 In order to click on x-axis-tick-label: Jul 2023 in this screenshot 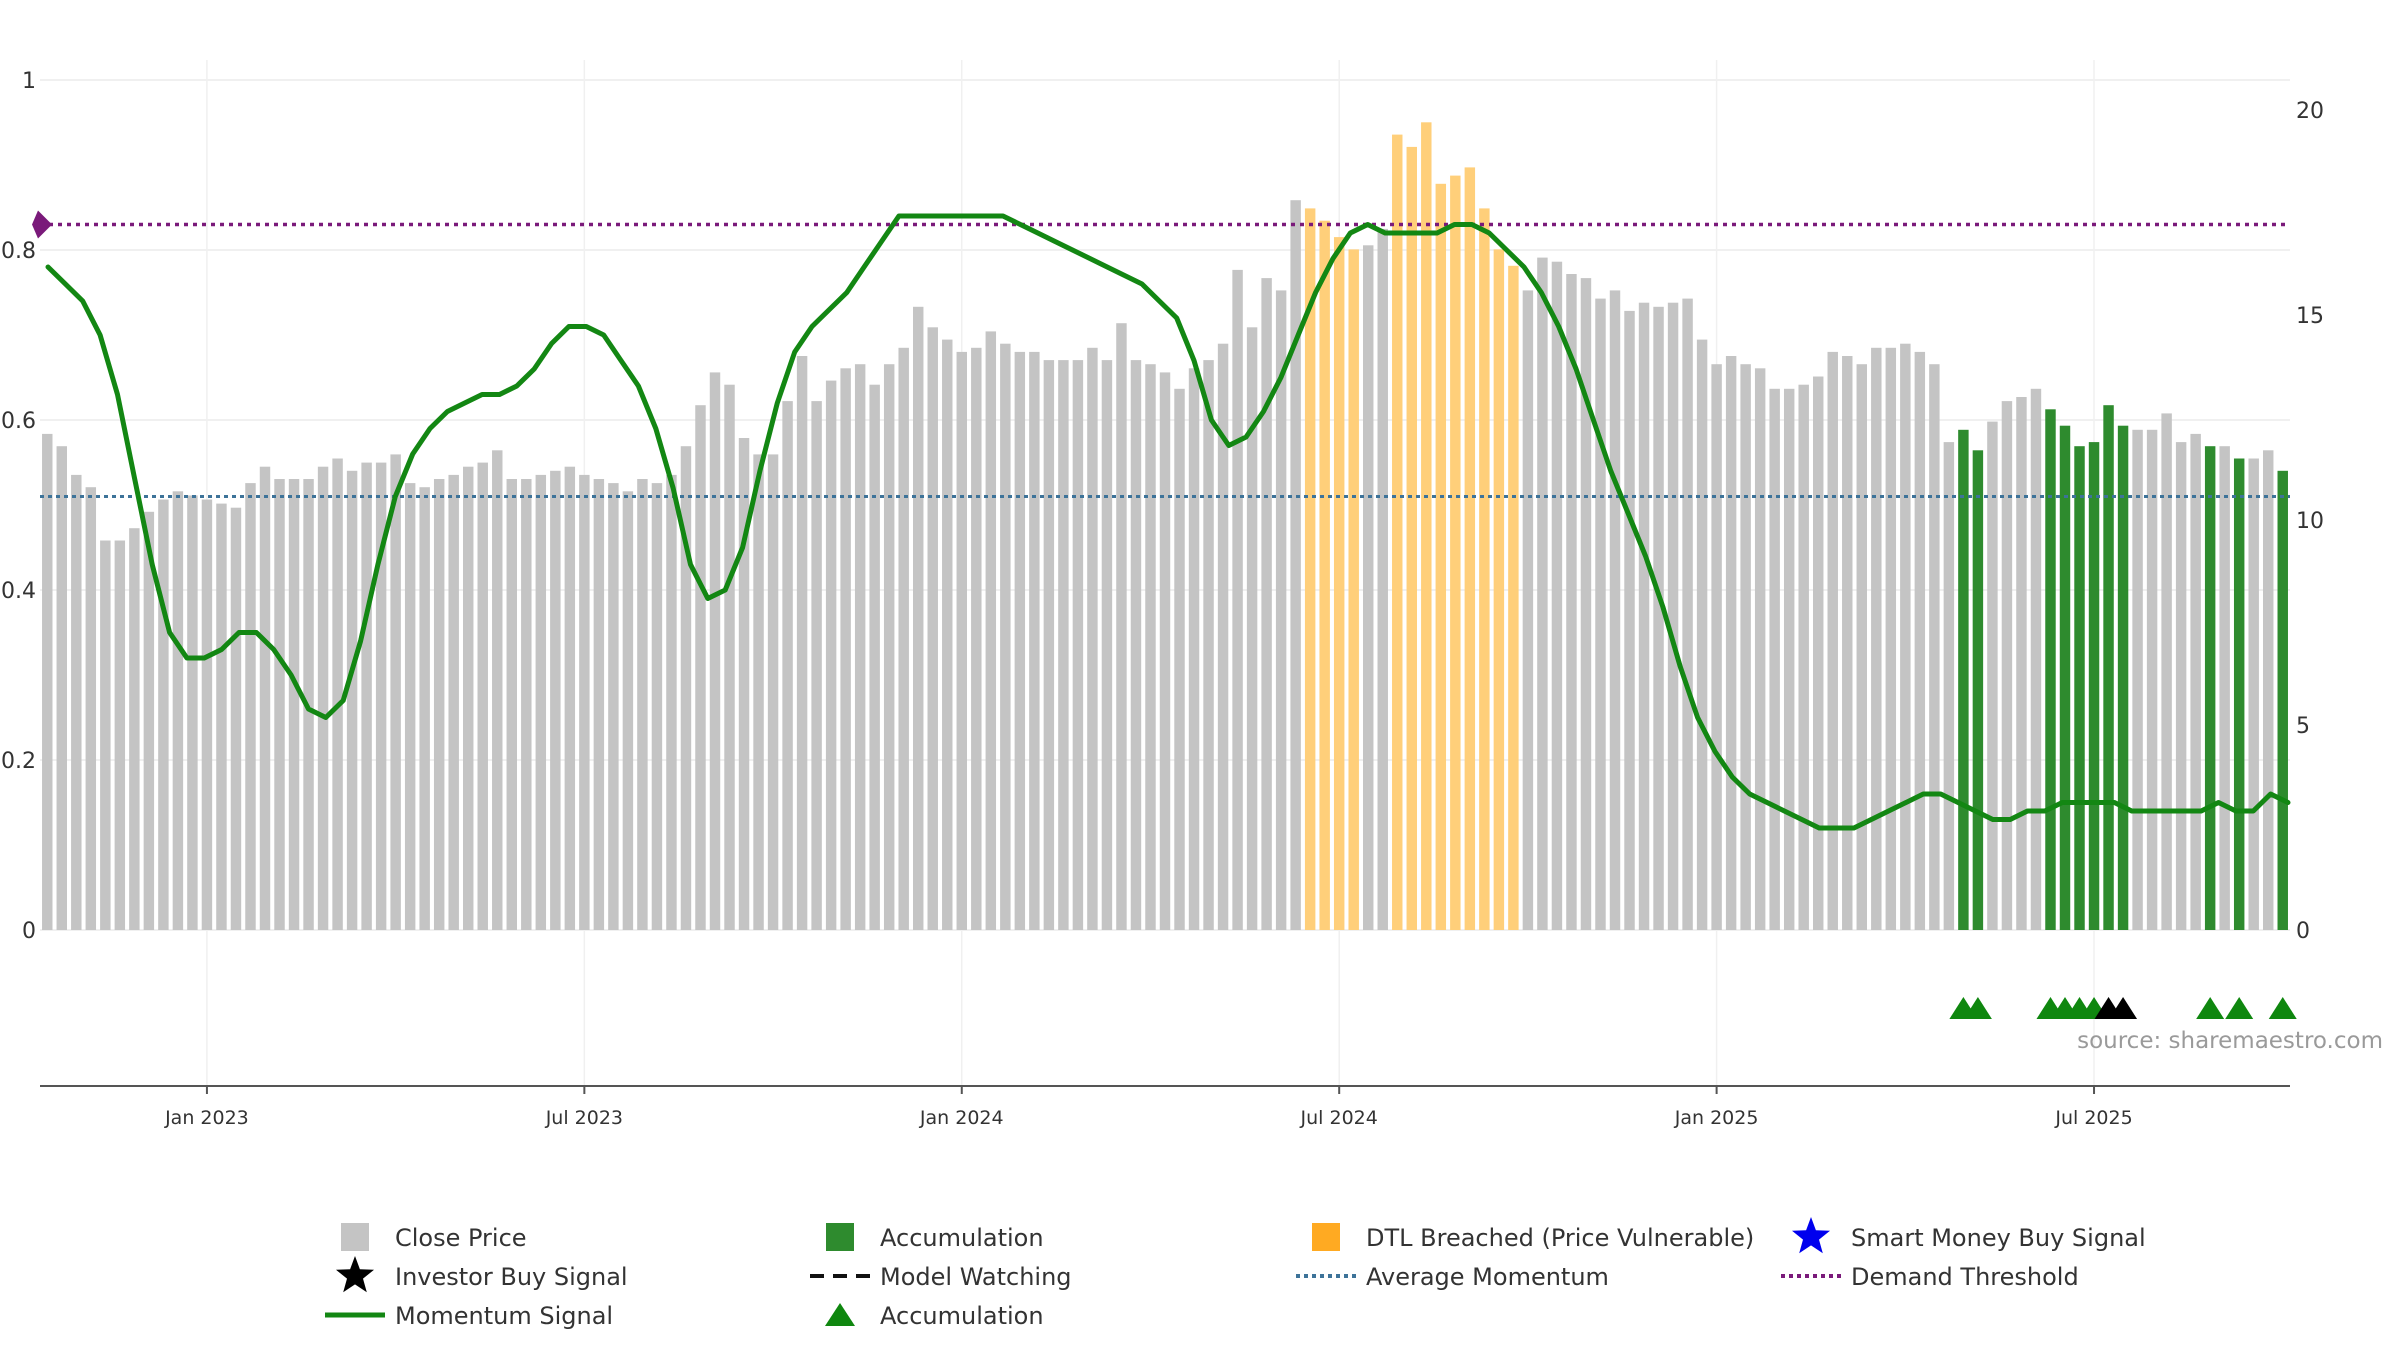, I will do `click(584, 1118)`.